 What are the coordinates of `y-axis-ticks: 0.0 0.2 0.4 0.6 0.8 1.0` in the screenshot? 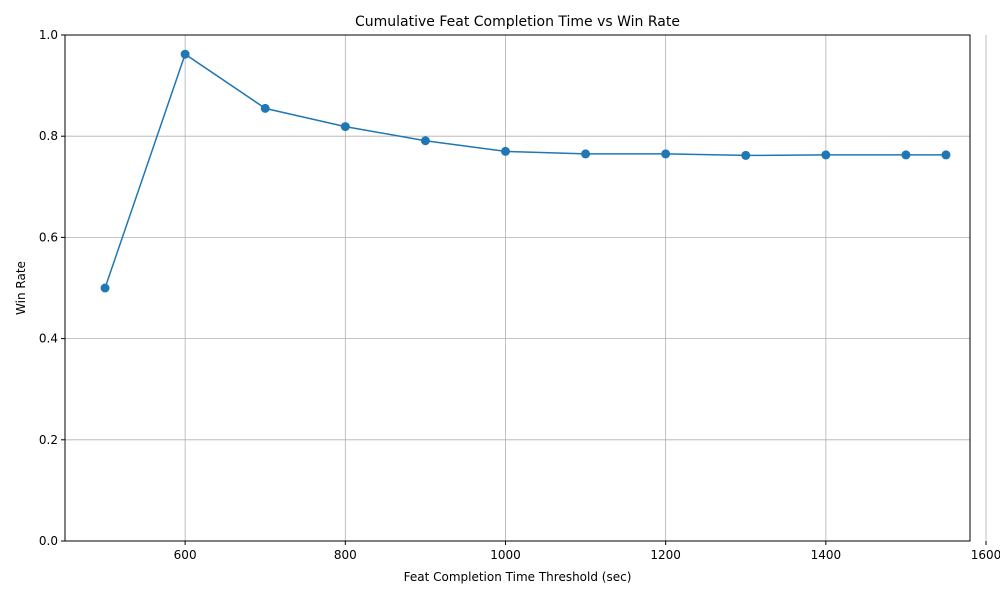 It's located at (52, 288).